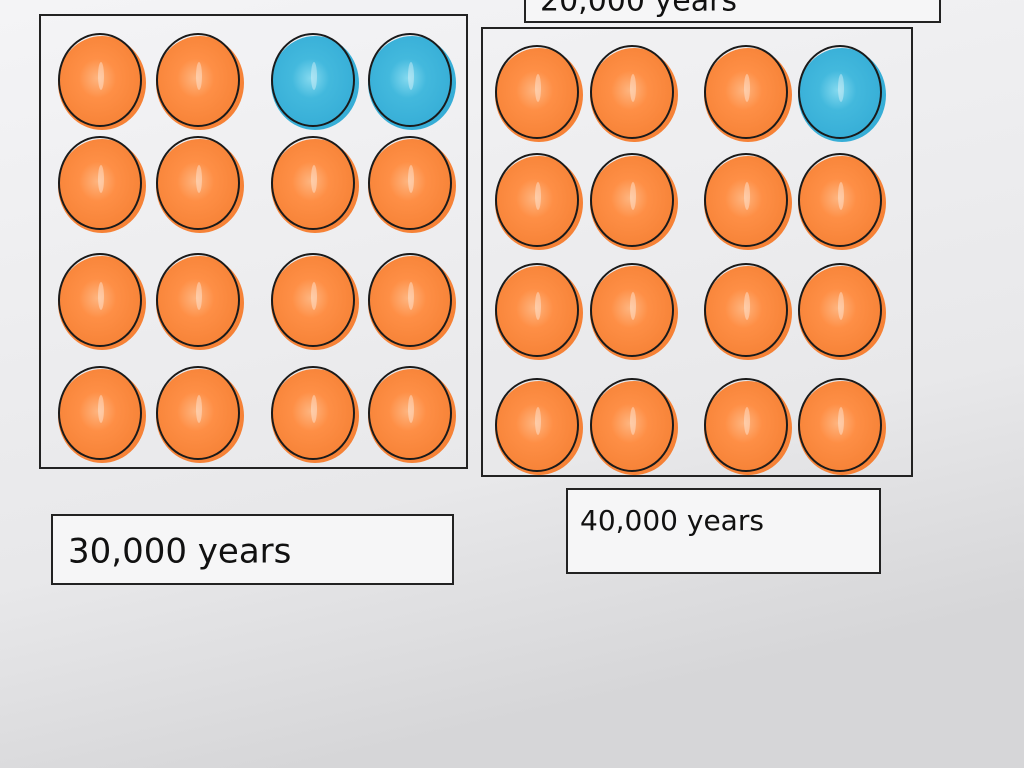 The image size is (1024, 768). Describe the element at coordinates (638, 9) in the screenshot. I see `label-top: 20,000 years` at that location.